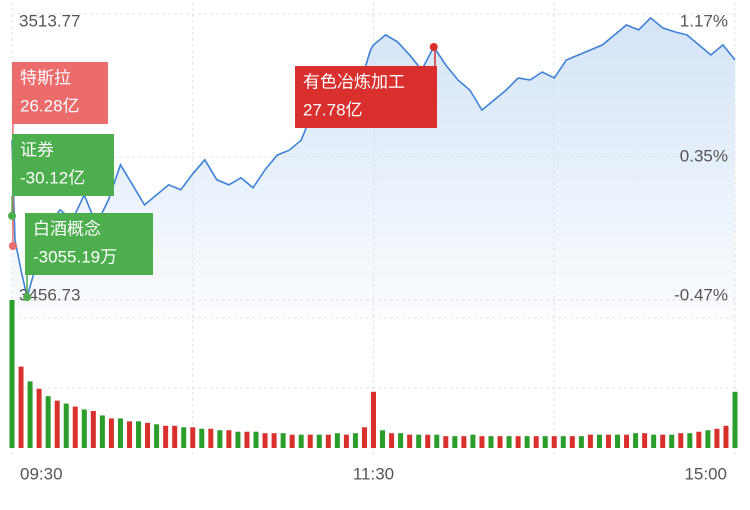 This screenshot has width=750, height=510. What do you see at coordinates (45, 77) in the screenshot?
I see `annotation-title: 特斯拉` at bounding box center [45, 77].